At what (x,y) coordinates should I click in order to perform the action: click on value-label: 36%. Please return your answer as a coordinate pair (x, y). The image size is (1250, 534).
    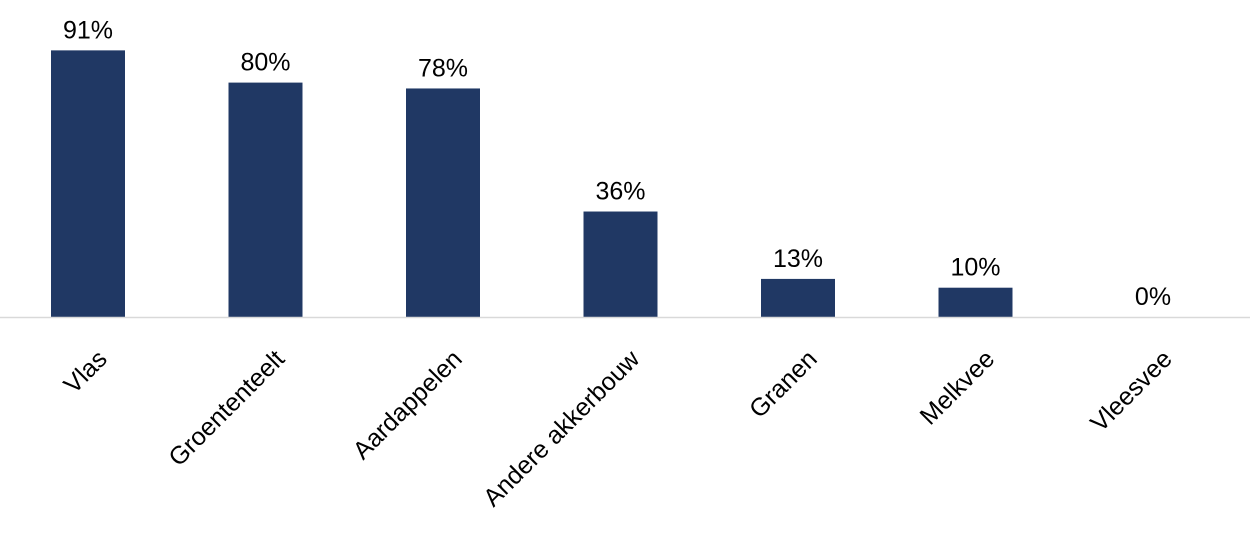
    Looking at the image, I should click on (620, 192).